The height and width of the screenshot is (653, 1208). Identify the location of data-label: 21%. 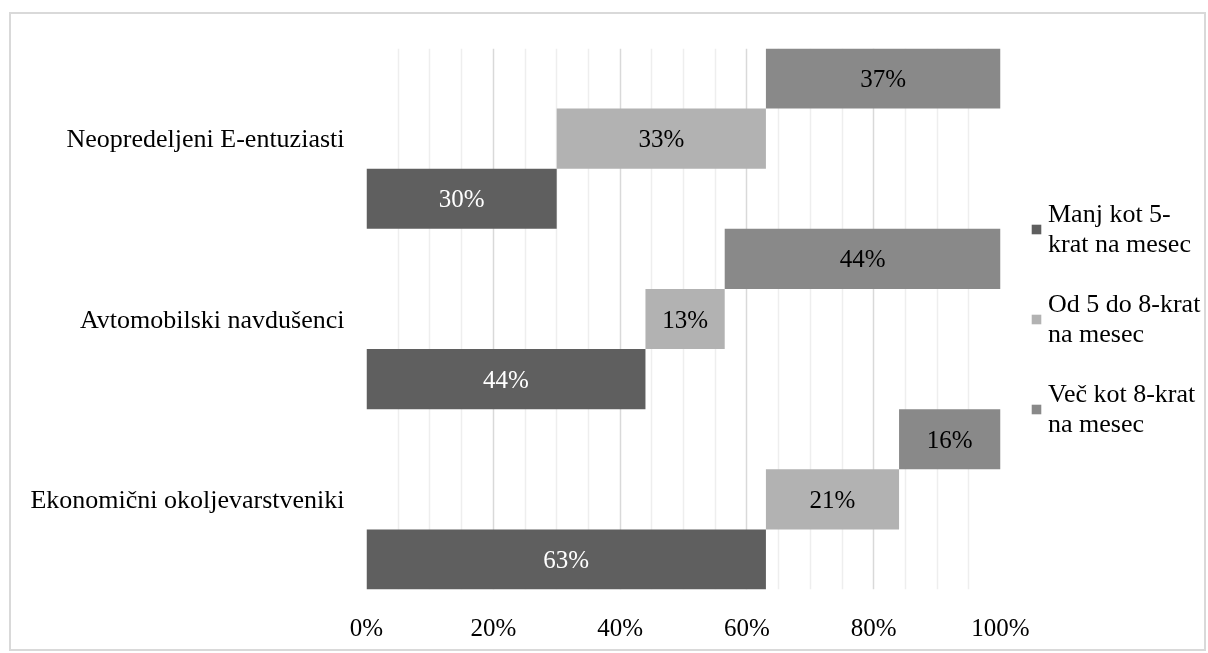
(832, 499).